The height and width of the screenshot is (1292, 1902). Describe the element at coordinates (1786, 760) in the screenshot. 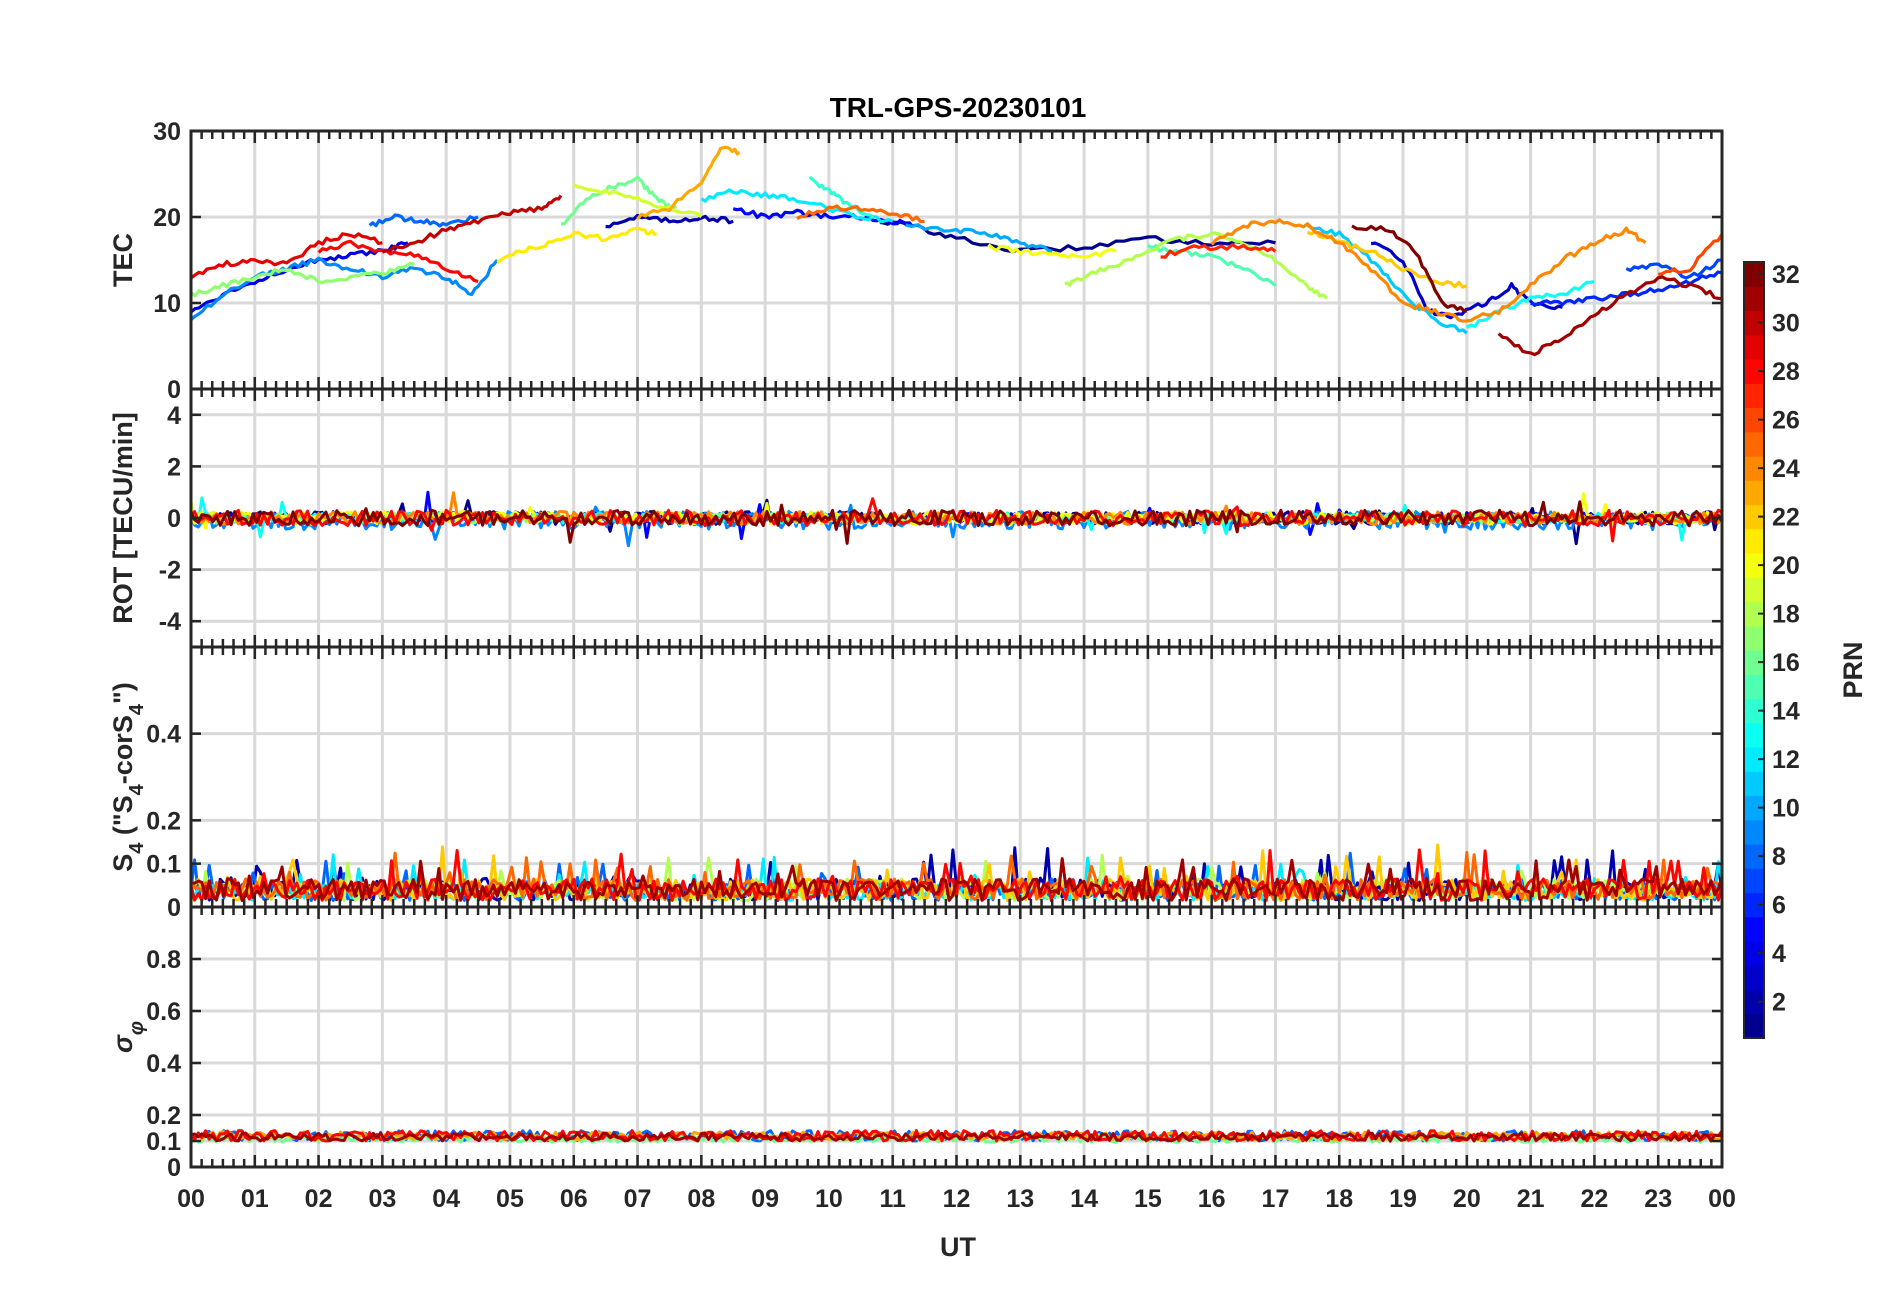

I see `colorbar-tick-label: 12` at that location.